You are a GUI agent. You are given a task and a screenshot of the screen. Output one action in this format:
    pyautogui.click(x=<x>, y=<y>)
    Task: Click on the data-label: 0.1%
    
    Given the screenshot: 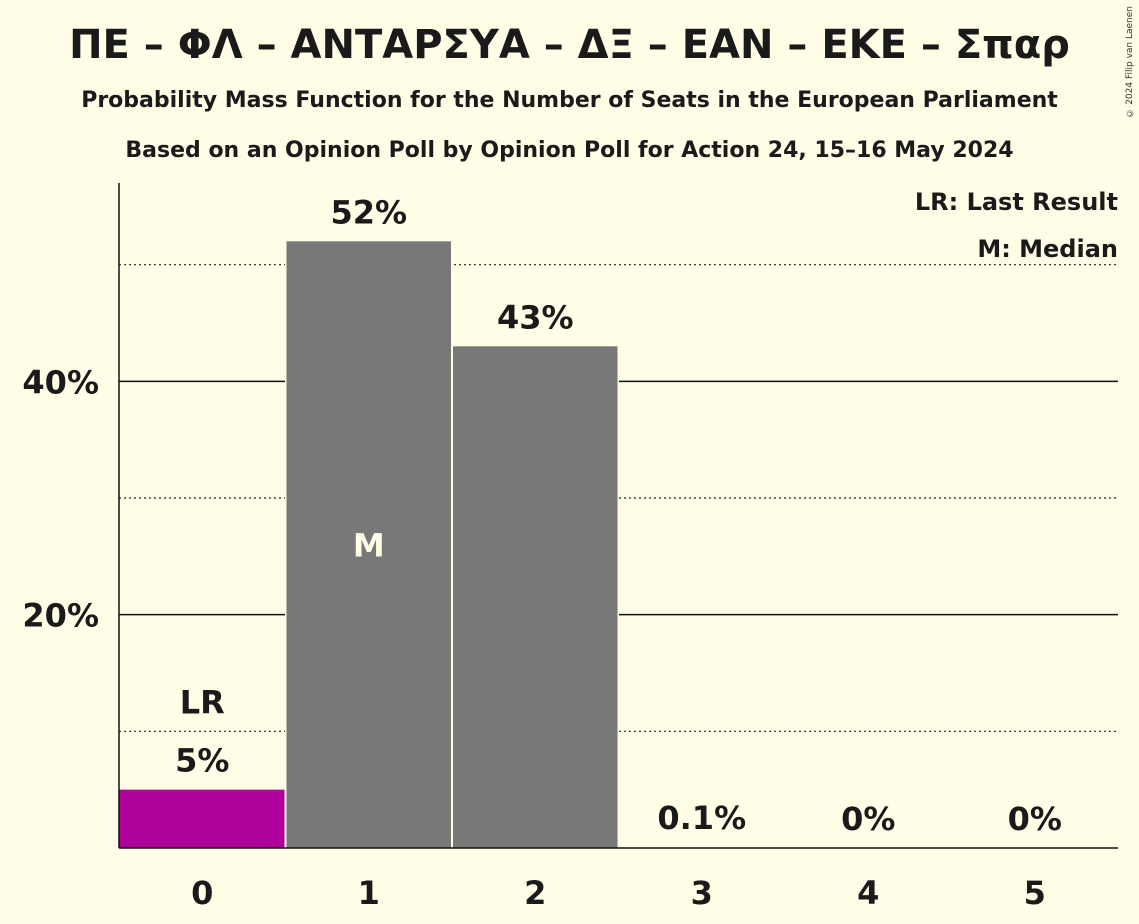 What is the action you would take?
    pyautogui.click(x=701, y=818)
    